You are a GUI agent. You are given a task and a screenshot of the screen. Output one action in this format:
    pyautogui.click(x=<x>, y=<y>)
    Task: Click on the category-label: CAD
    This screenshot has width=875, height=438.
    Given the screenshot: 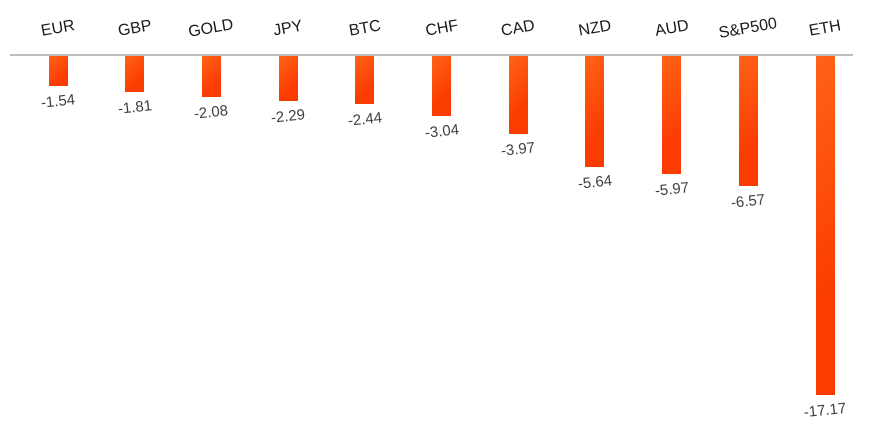 What is the action you would take?
    pyautogui.click(x=518, y=28)
    